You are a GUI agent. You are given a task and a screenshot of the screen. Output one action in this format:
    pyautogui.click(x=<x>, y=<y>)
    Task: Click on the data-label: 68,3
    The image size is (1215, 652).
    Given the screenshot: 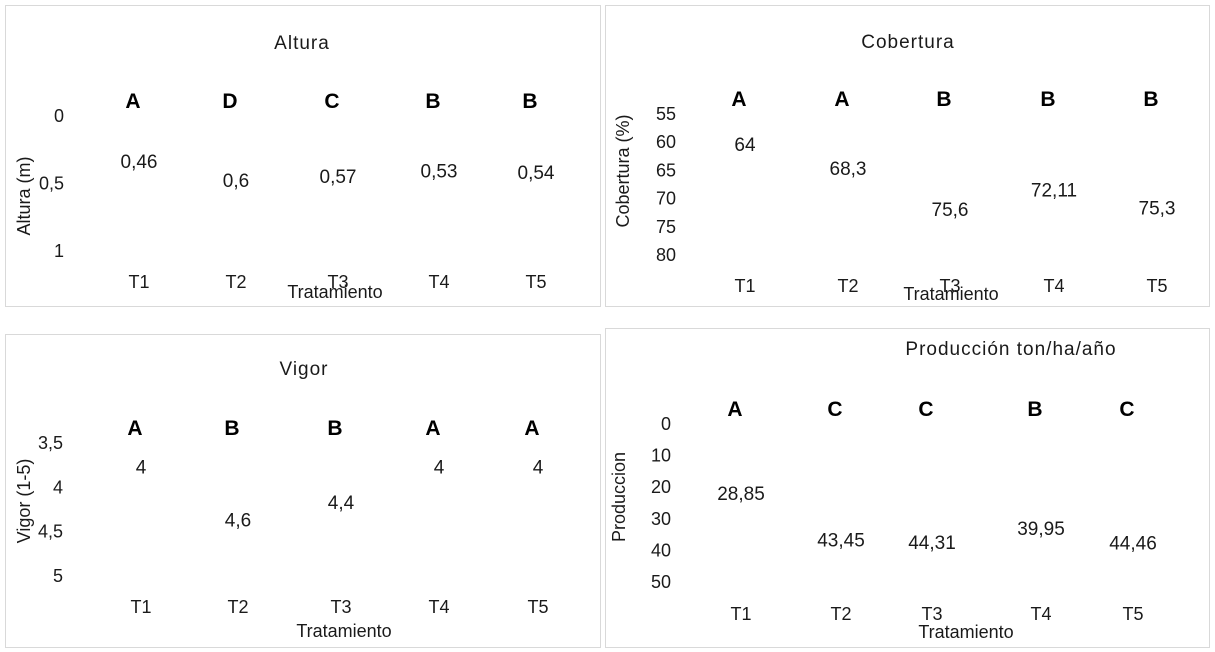 What is the action you would take?
    pyautogui.click(x=848, y=169)
    